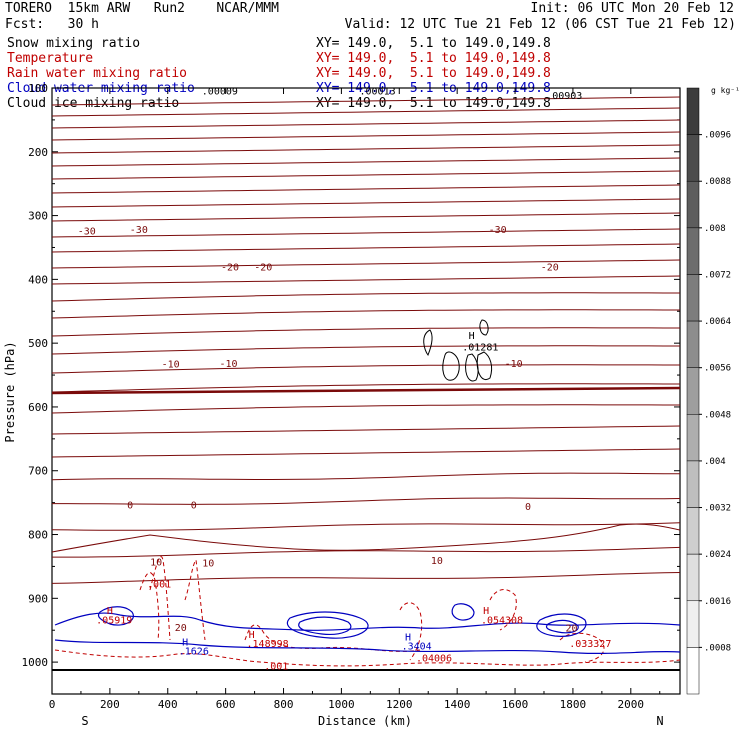  Describe the element at coordinates (717, 322) in the screenshot. I see `colorbar-label: .0064` at that location.